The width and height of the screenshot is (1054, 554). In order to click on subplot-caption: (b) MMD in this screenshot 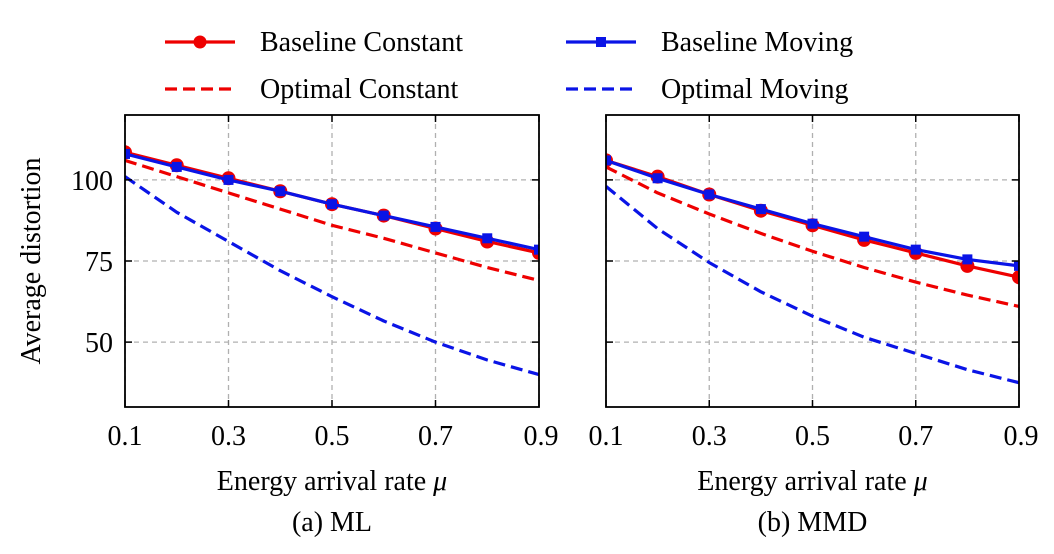, I will do `click(813, 522)`.